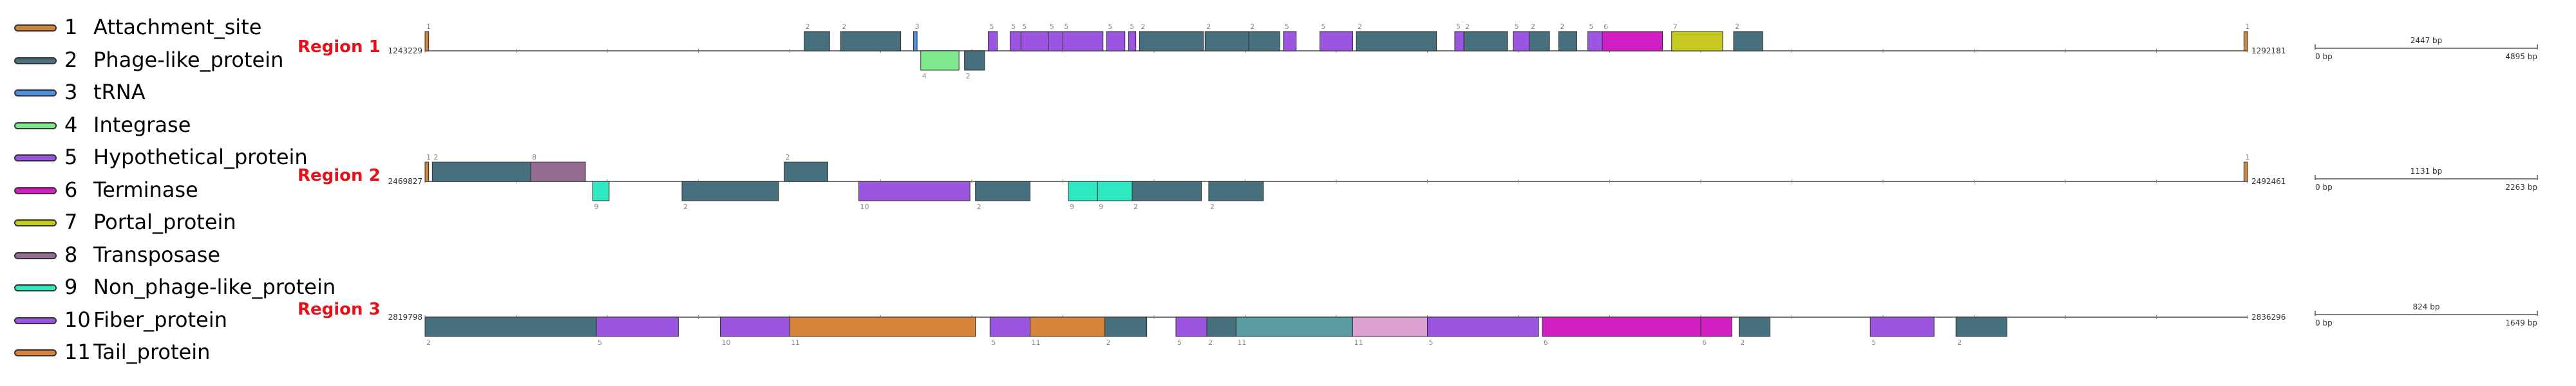 This screenshot has height=386, width=2576. Describe the element at coordinates (164, 222) in the screenshot. I see `legend-label: Portal_protein` at that location.